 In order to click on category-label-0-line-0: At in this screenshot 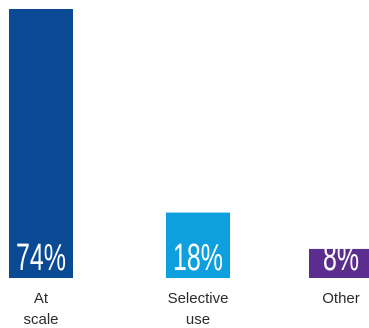, I will do `click(41, 298)`.